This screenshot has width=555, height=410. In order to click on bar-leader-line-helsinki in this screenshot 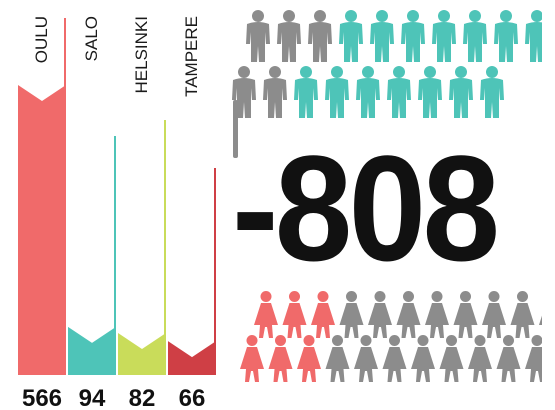, I will do `click(165, 227)`.